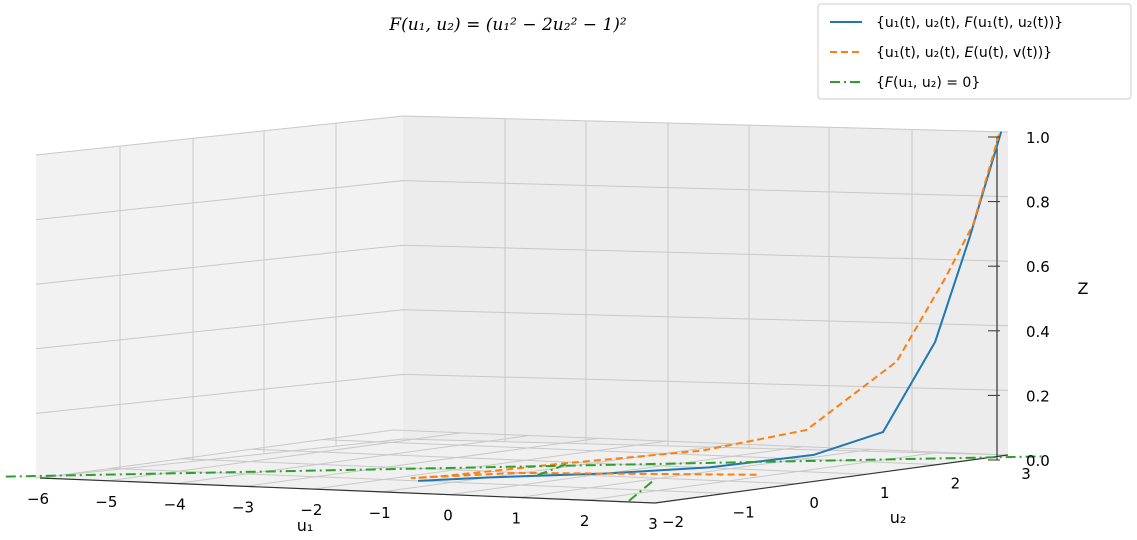 Image resolution: width=1137 pixels, height=540 pixels. I want to click on z-axis-label: Z, so click(1083, 288).